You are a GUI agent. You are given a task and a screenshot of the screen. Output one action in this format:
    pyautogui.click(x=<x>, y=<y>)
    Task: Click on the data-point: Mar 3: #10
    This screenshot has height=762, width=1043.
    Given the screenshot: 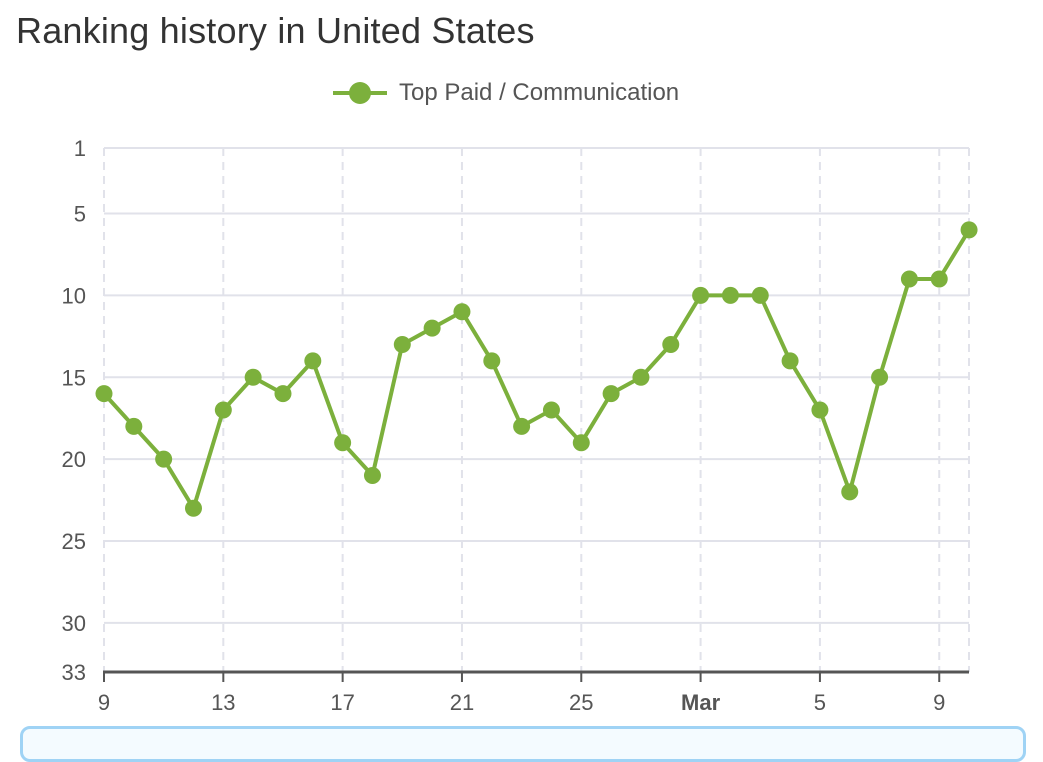 What is the action you would take?
    pyautogui.click(x=760, y=295)
    